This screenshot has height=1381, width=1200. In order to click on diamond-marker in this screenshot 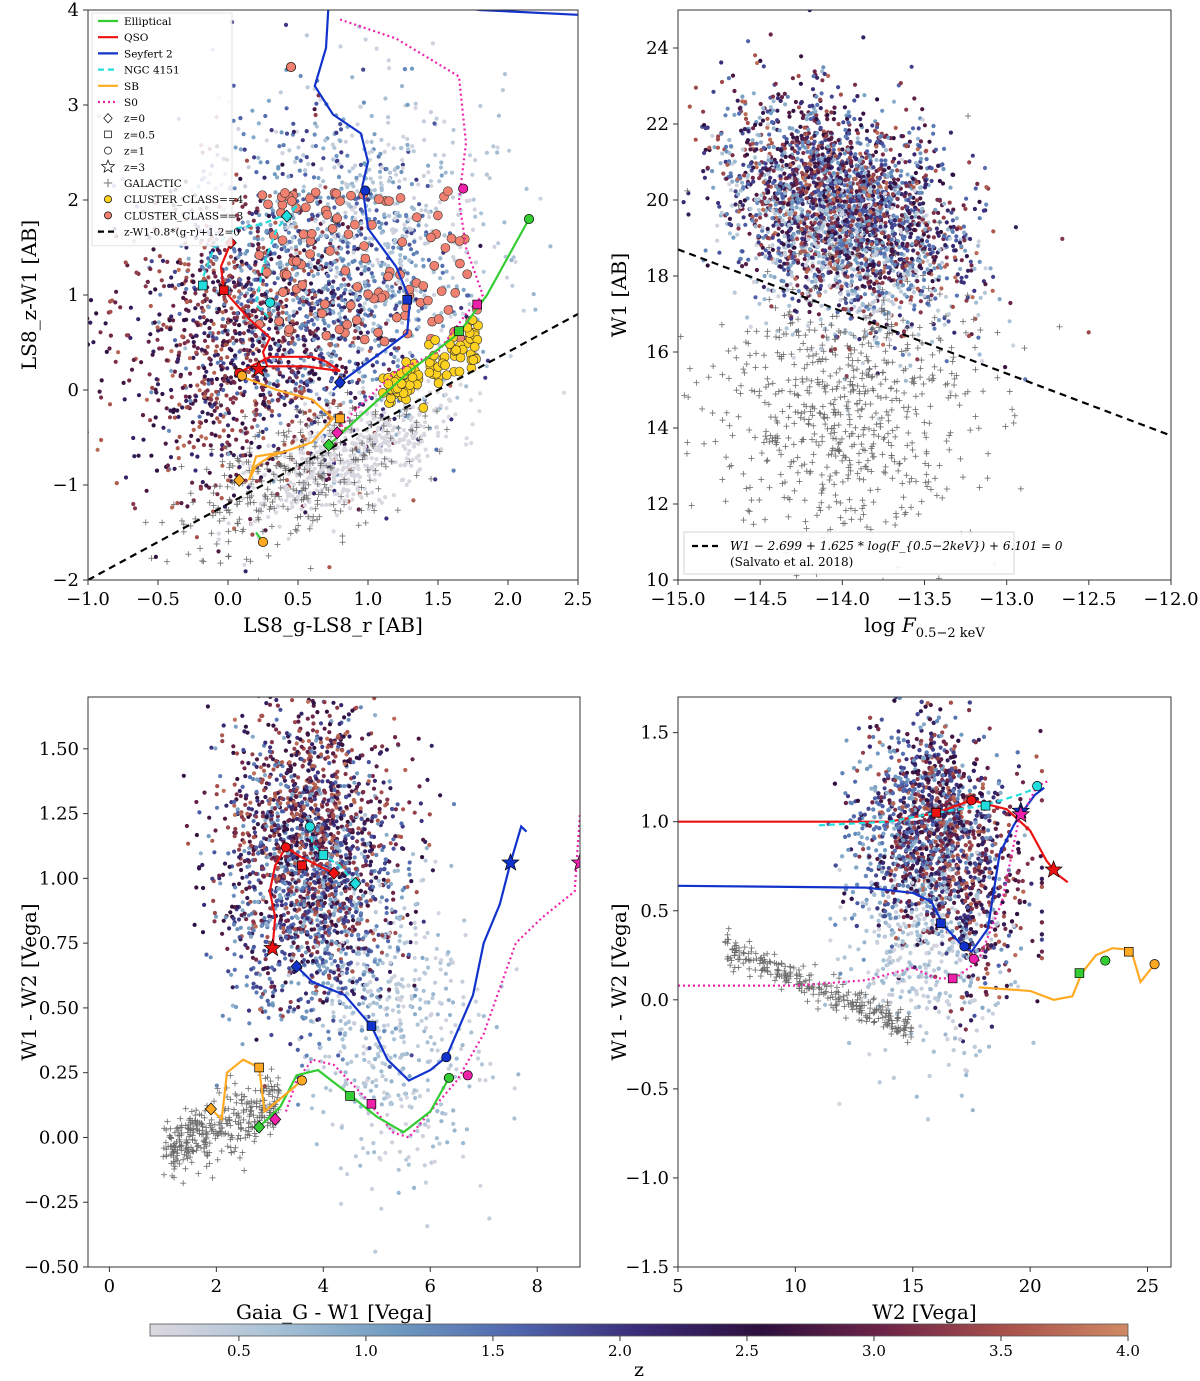, I will do `click(286, 216)`.